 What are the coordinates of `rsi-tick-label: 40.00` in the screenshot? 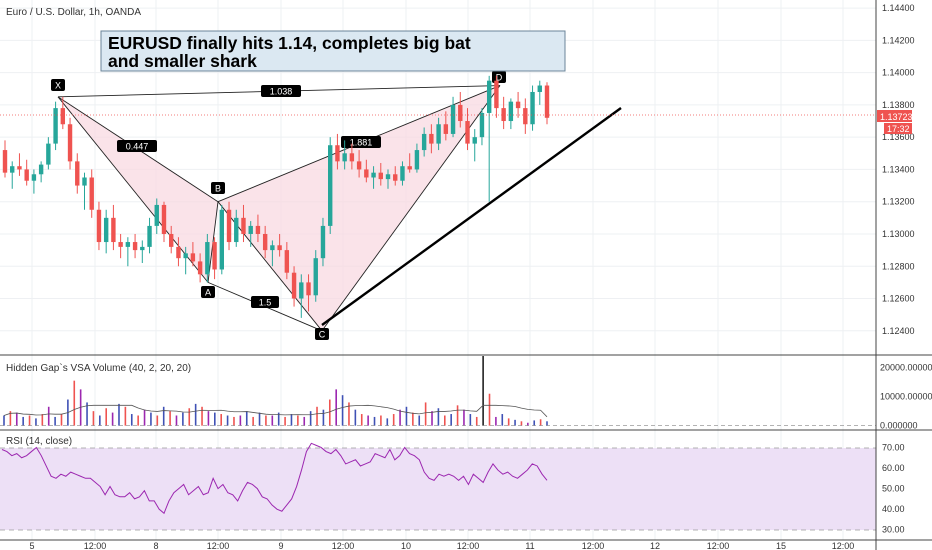 It's located at (893, 509).